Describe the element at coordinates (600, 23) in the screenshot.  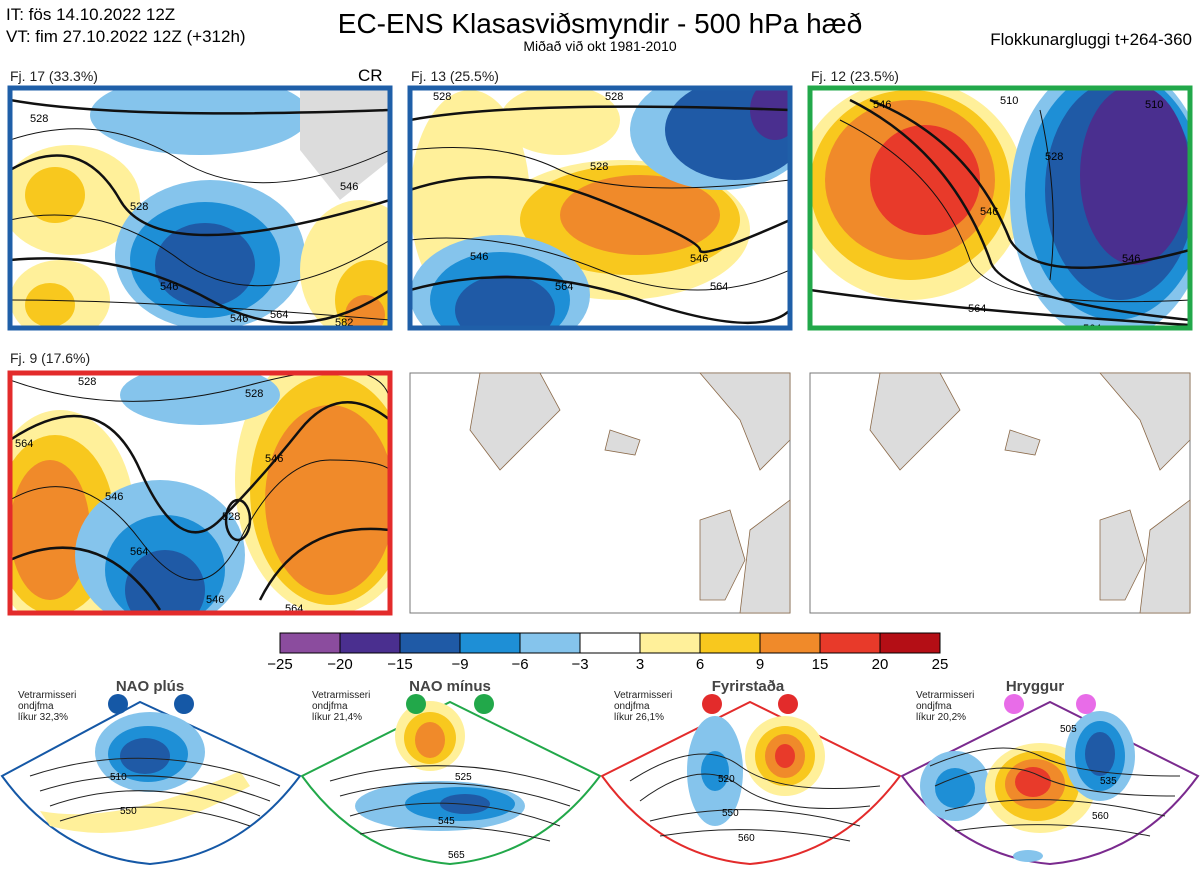
I see `page-title: EC-ENS Klasasviðsmyndir - 500 hPa hæð` at that location.